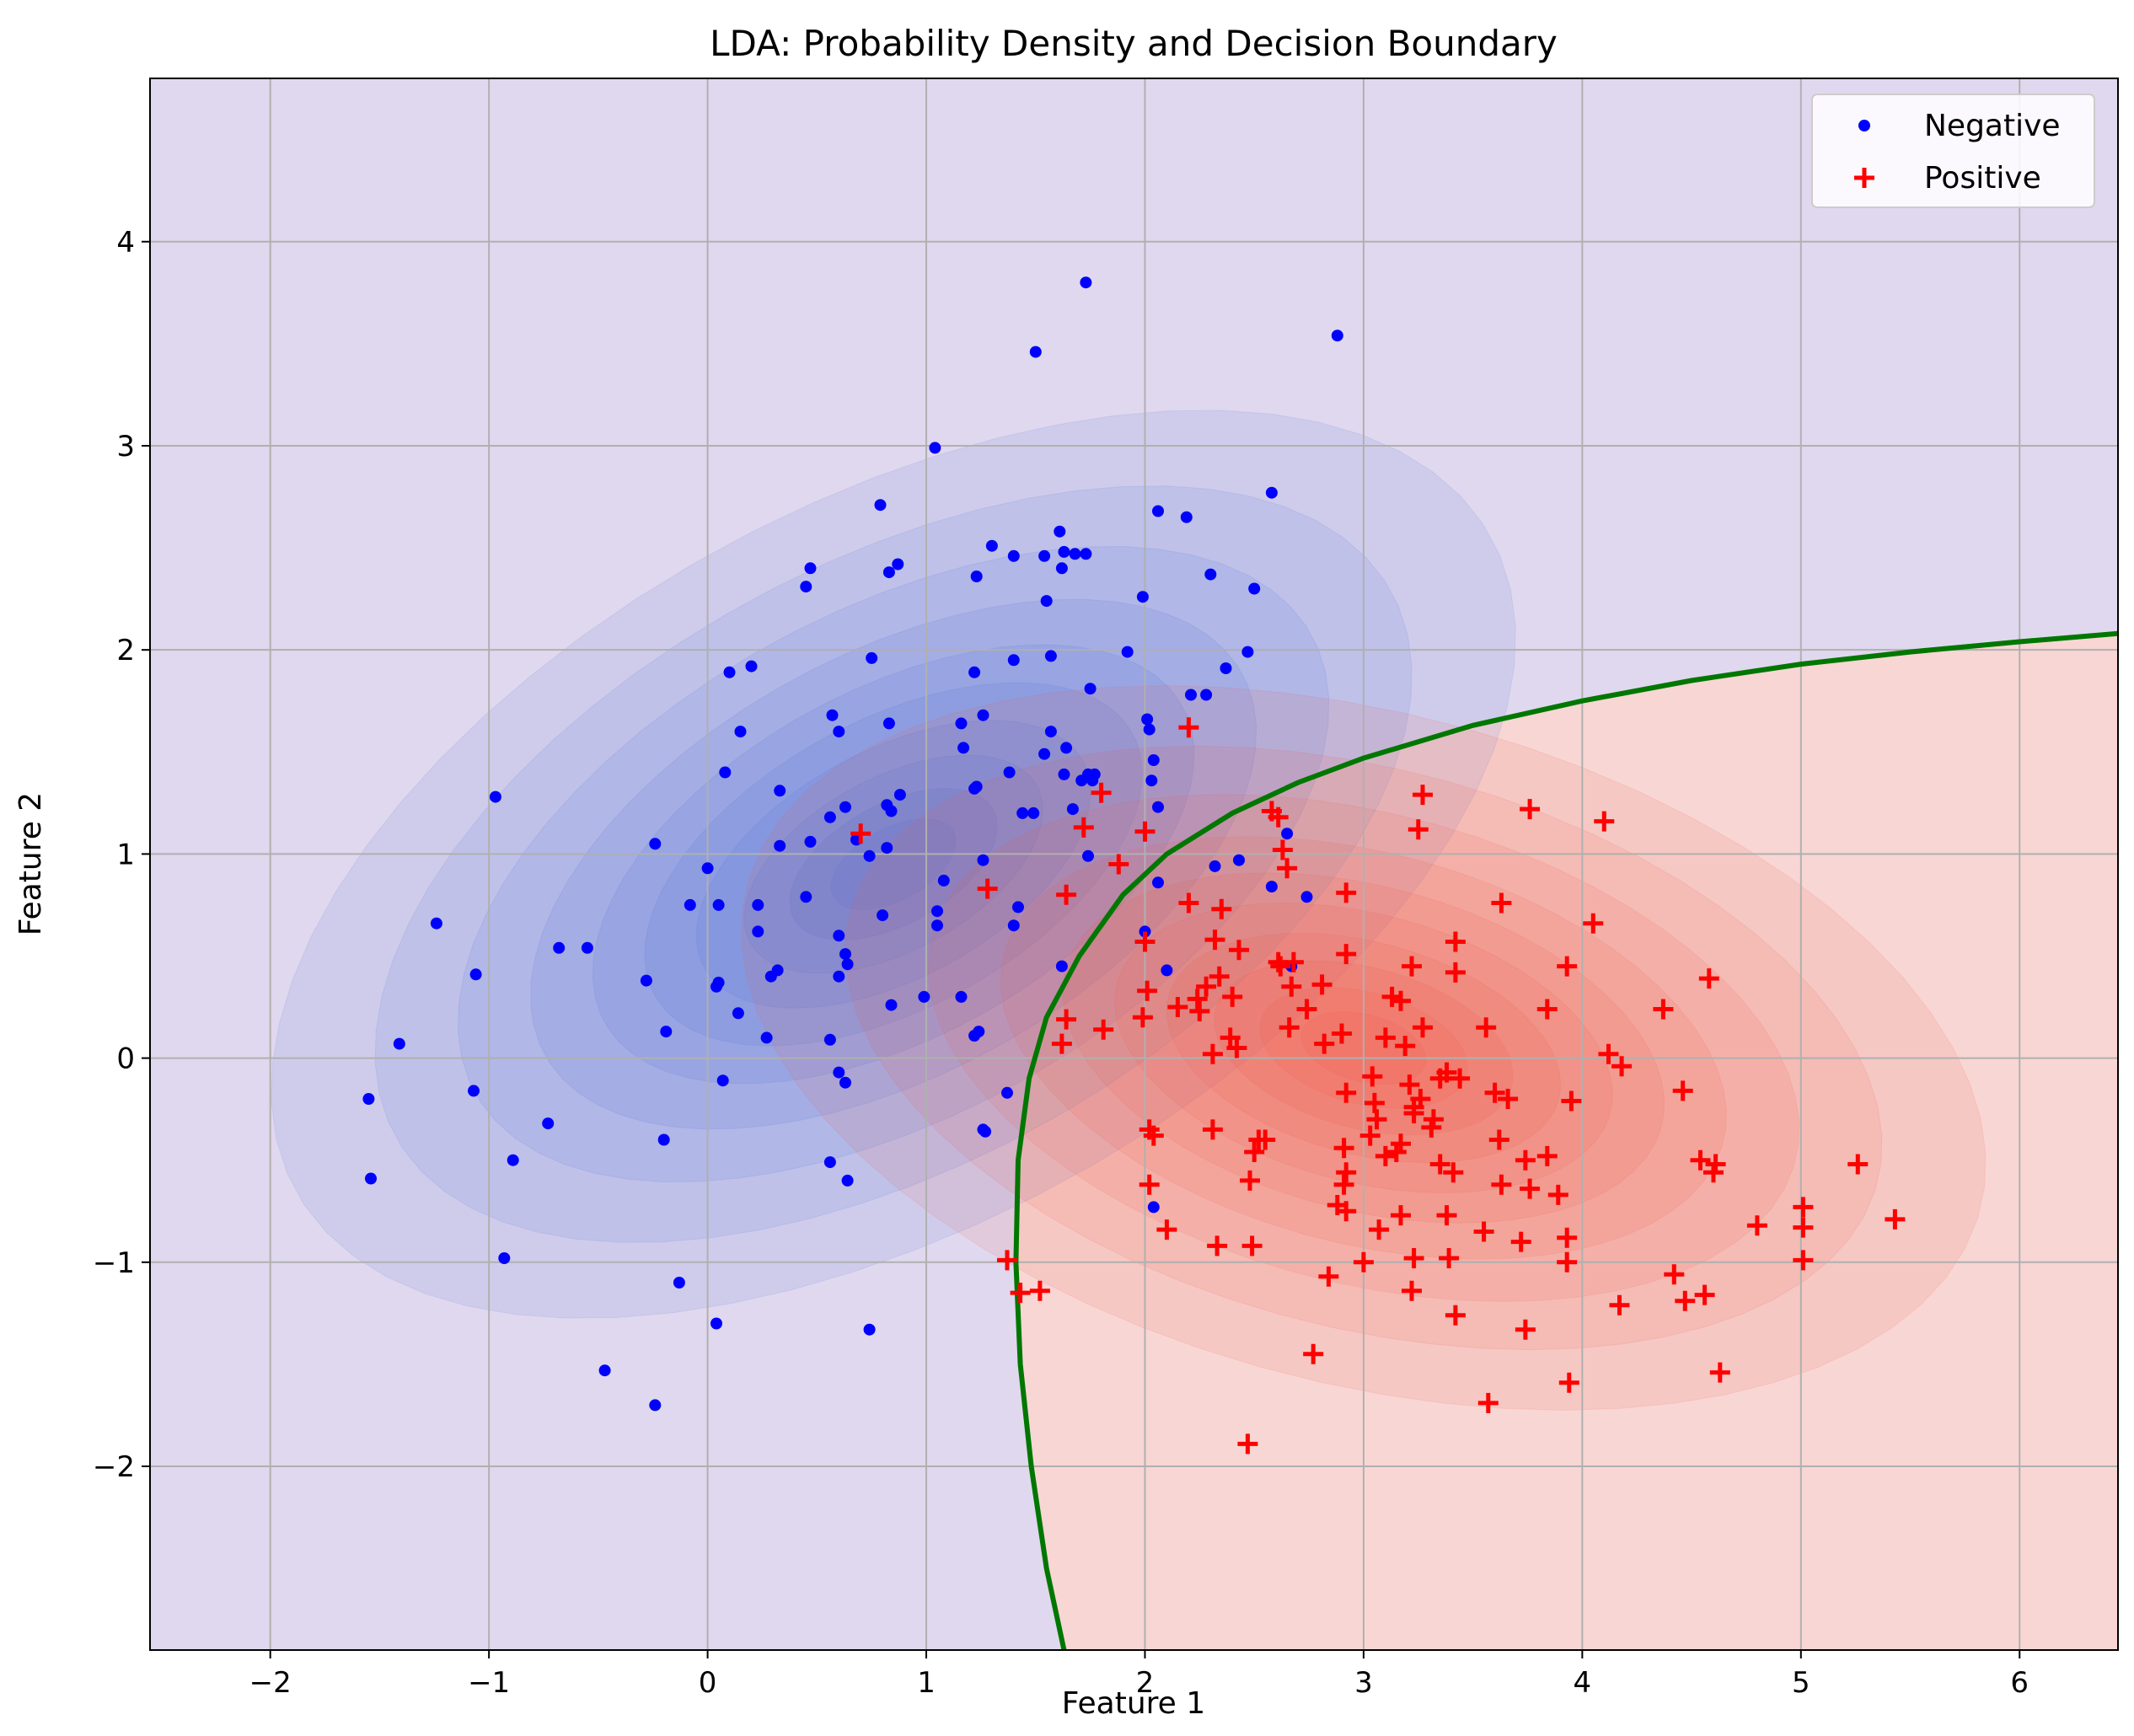  Describe the element at coordinates (114, 1263) in the screenshot. I see `y-tick-label: −1` at that location.